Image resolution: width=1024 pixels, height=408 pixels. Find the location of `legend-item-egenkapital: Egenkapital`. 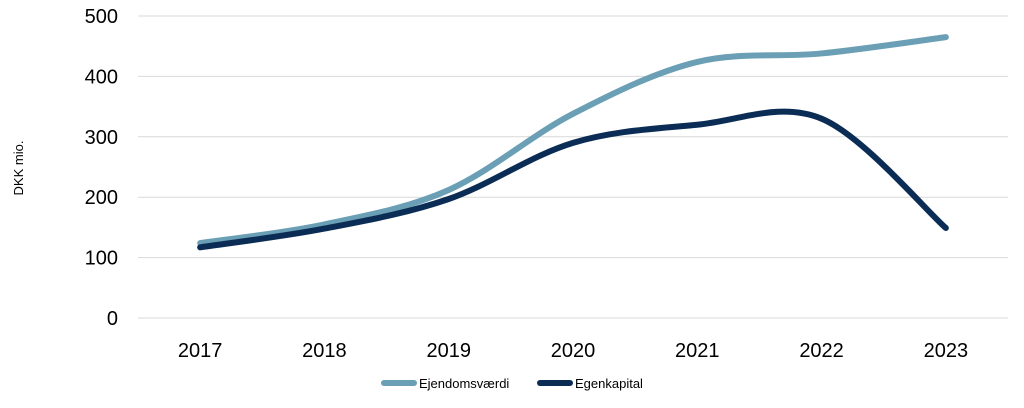

legend-item-egenkapital: Egenkapital is located at coordinates (590, 383).